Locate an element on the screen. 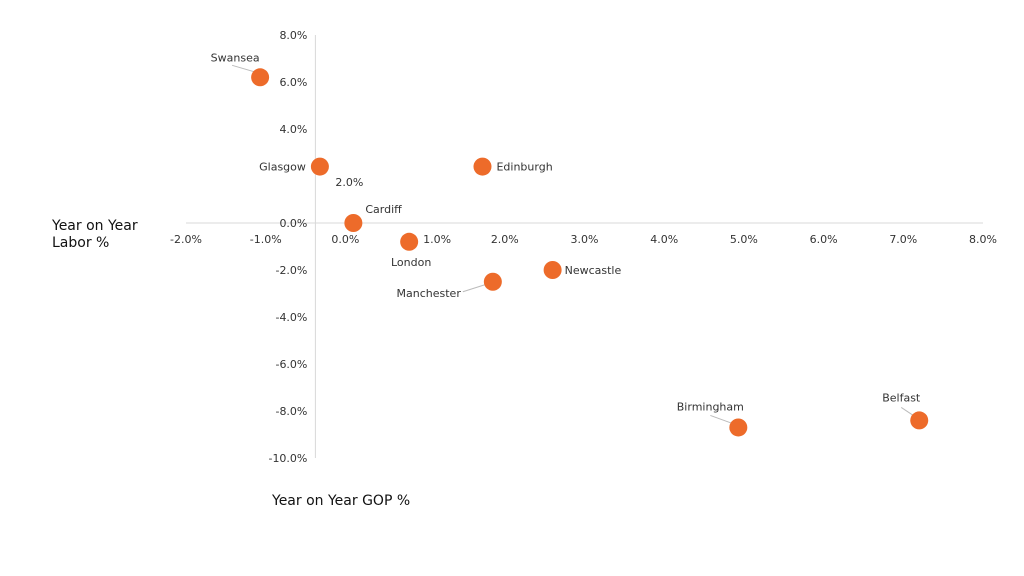 This screenshot has width=1024, height=576. y-tick-label: 8.0% is located at coordinates (293, 35).